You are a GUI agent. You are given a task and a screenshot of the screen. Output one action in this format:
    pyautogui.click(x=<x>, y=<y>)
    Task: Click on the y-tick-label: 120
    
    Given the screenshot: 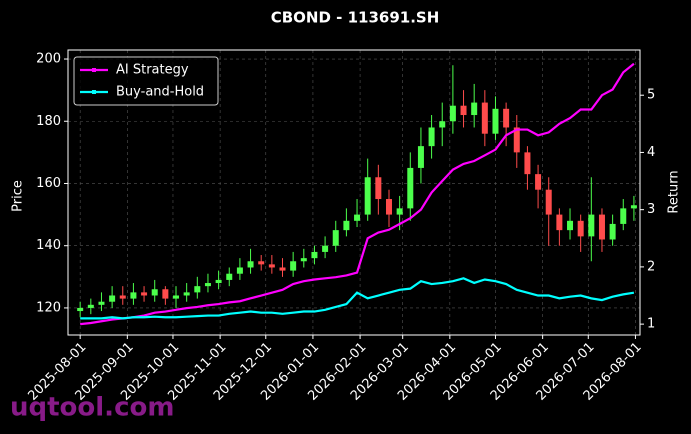 What is the action you would take?
    pyautogui.click(x=48, y=307)
    